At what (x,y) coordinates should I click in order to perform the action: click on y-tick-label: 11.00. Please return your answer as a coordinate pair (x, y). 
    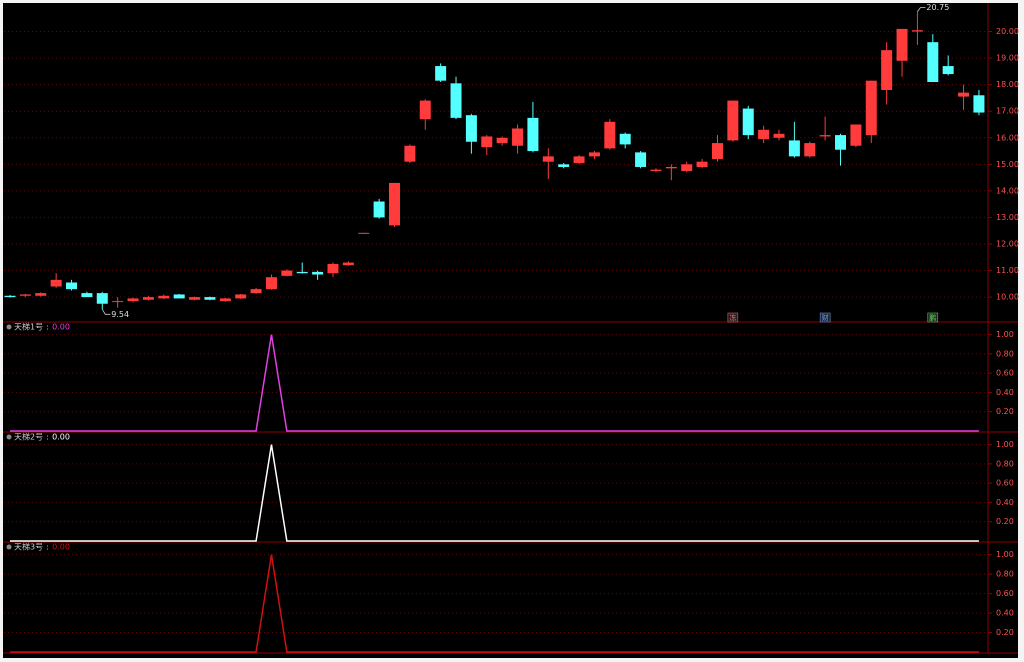
    Looking at the image, I should click on (1007, 270).